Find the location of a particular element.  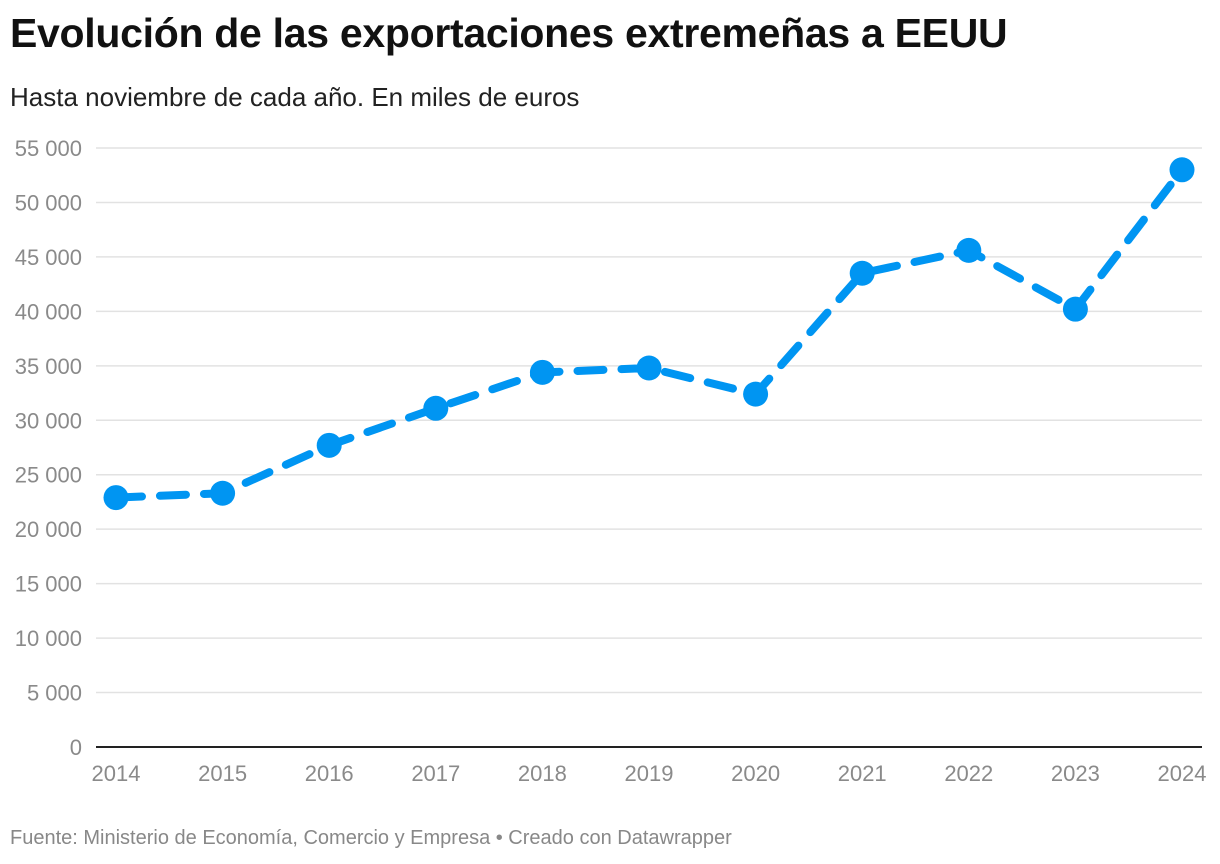

data-point-2014 is located at coordinates (116, 498).